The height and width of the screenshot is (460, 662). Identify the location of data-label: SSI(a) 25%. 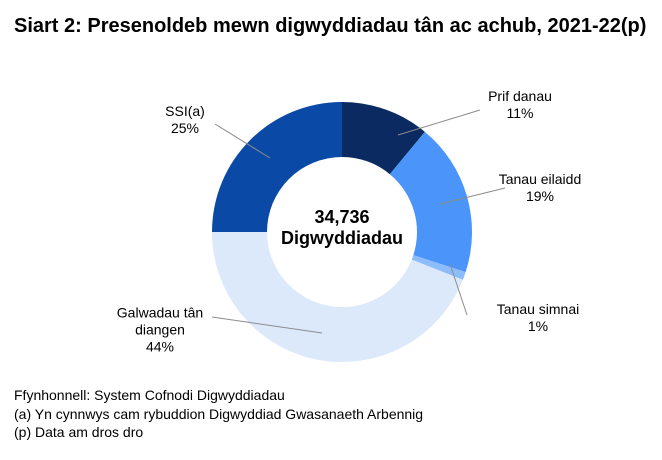
(185, 120).